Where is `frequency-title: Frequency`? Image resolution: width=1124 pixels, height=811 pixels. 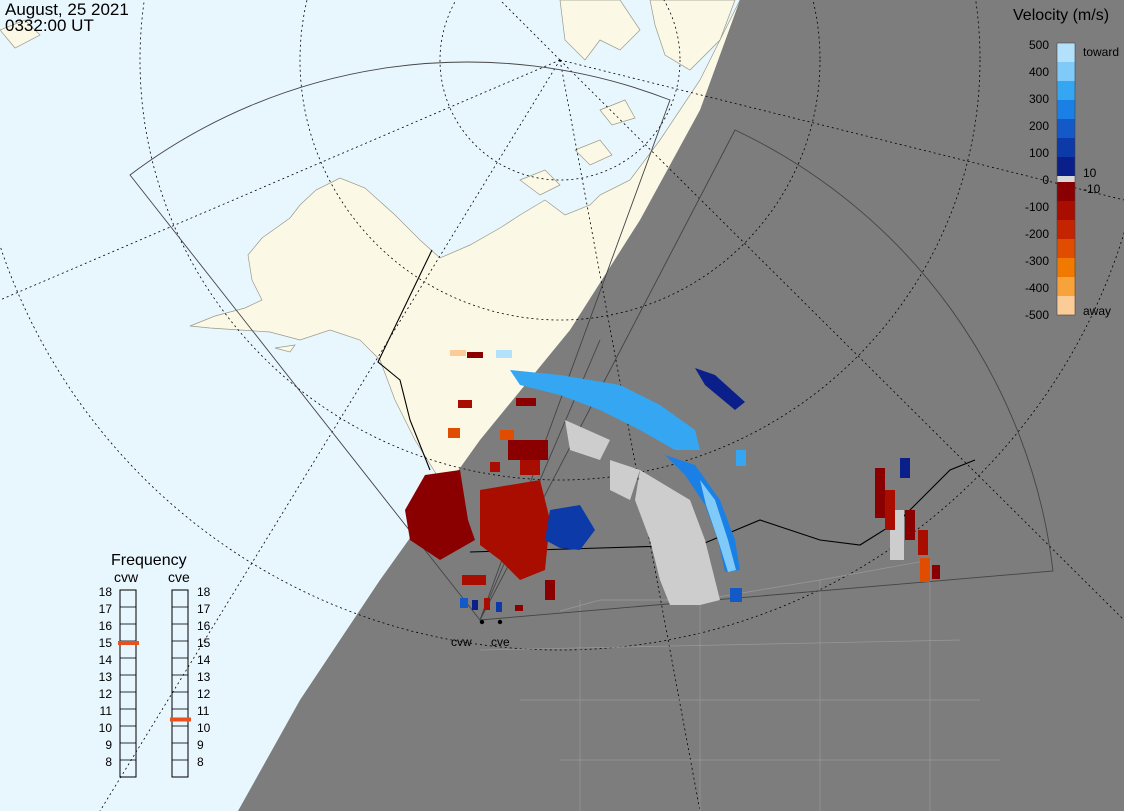 frequency-title: Frequency is located at coordinates (149, 560).